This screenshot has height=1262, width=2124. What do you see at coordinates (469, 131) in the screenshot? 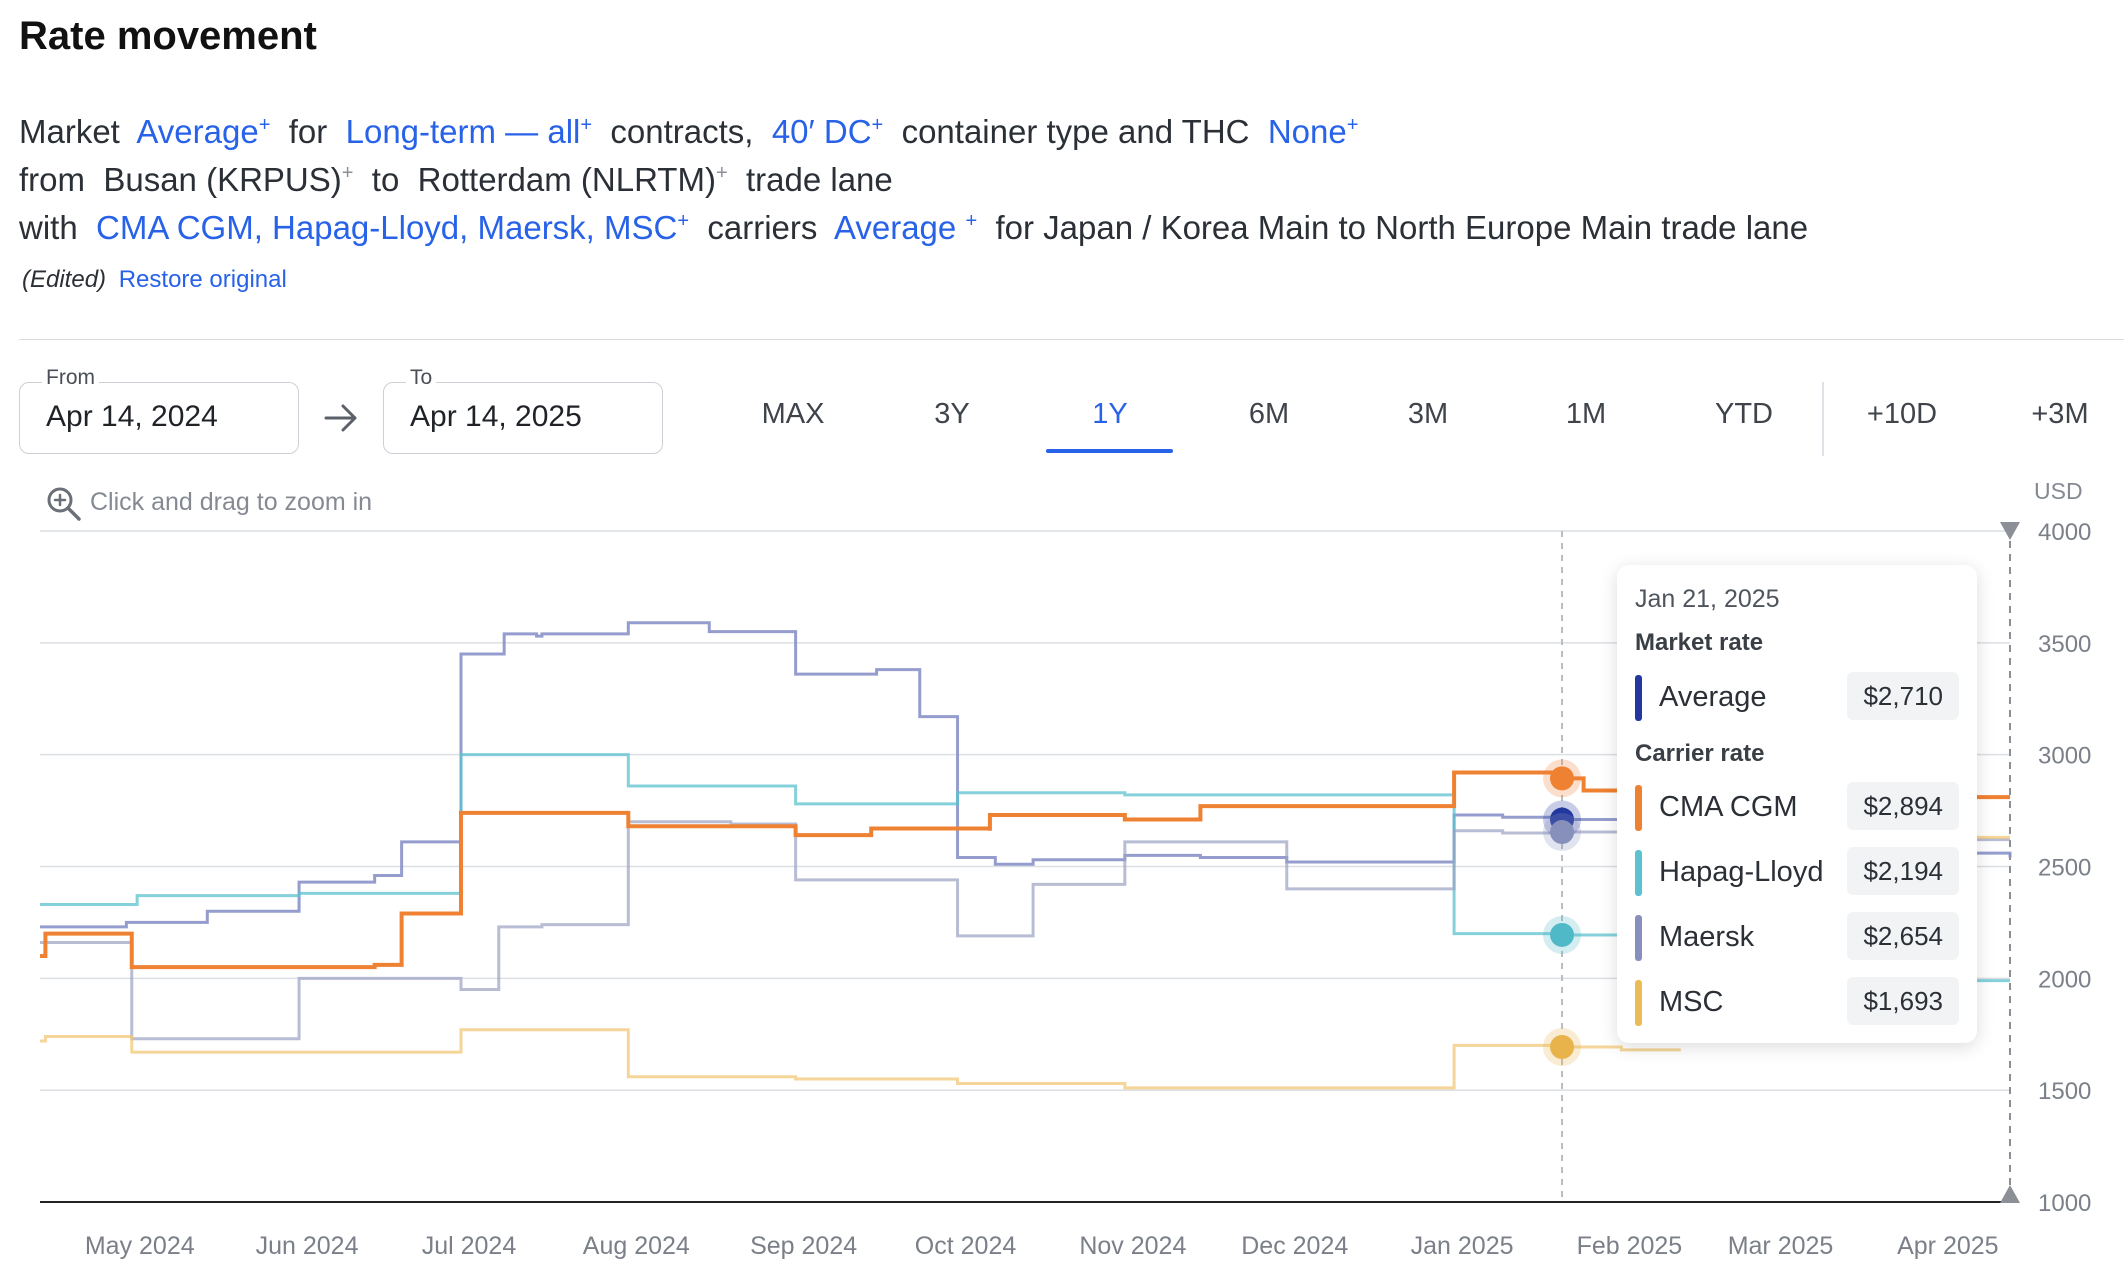
I see `contract-selector: Long-term — all+` at bounding box center [469, 131].